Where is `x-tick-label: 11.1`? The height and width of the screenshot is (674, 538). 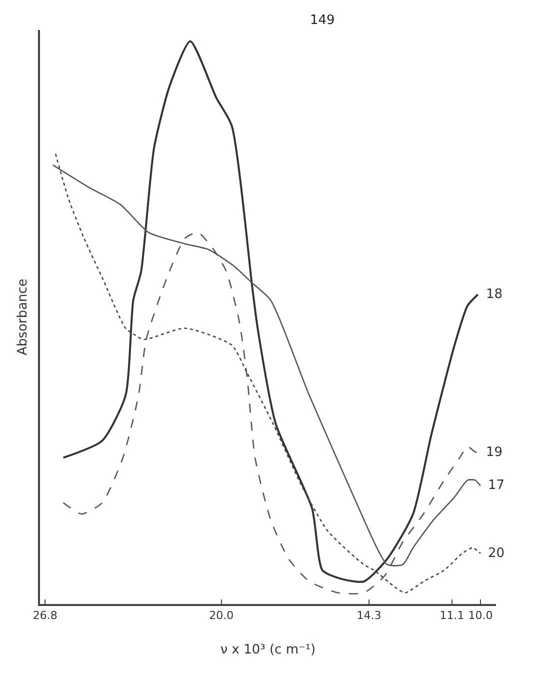 x-tick-label: 11.1 is located at coordinates (452, 615).